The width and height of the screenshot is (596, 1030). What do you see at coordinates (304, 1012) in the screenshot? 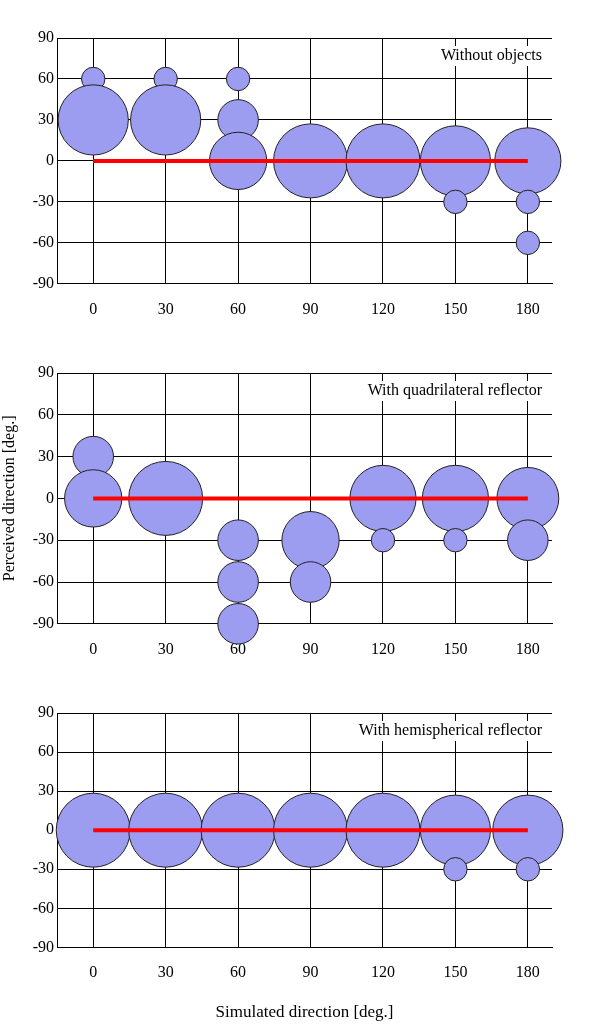
I see `x-axis-title: Simulated direction [deg.]` at bounding box center [304, 1012].